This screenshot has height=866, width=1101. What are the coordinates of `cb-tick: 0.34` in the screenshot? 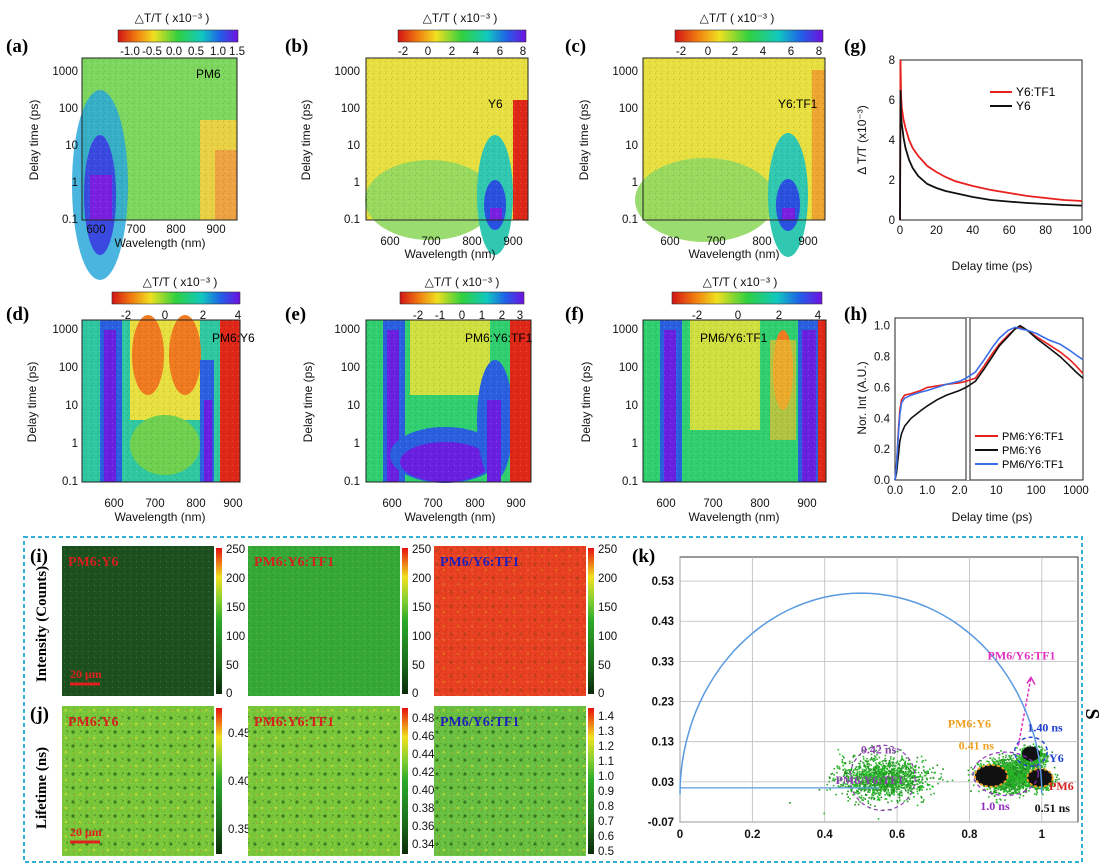 It's located at (423, 845).